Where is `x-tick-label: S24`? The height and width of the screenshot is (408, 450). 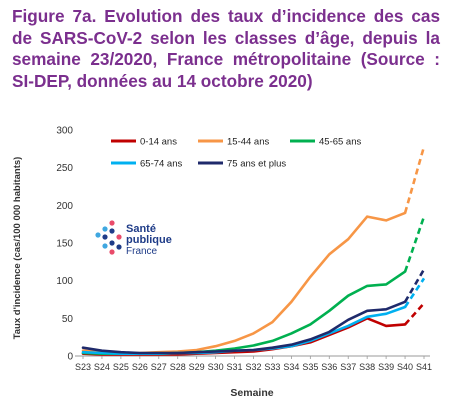
x-tick-label: S24 is located at coordinates (102, 367).